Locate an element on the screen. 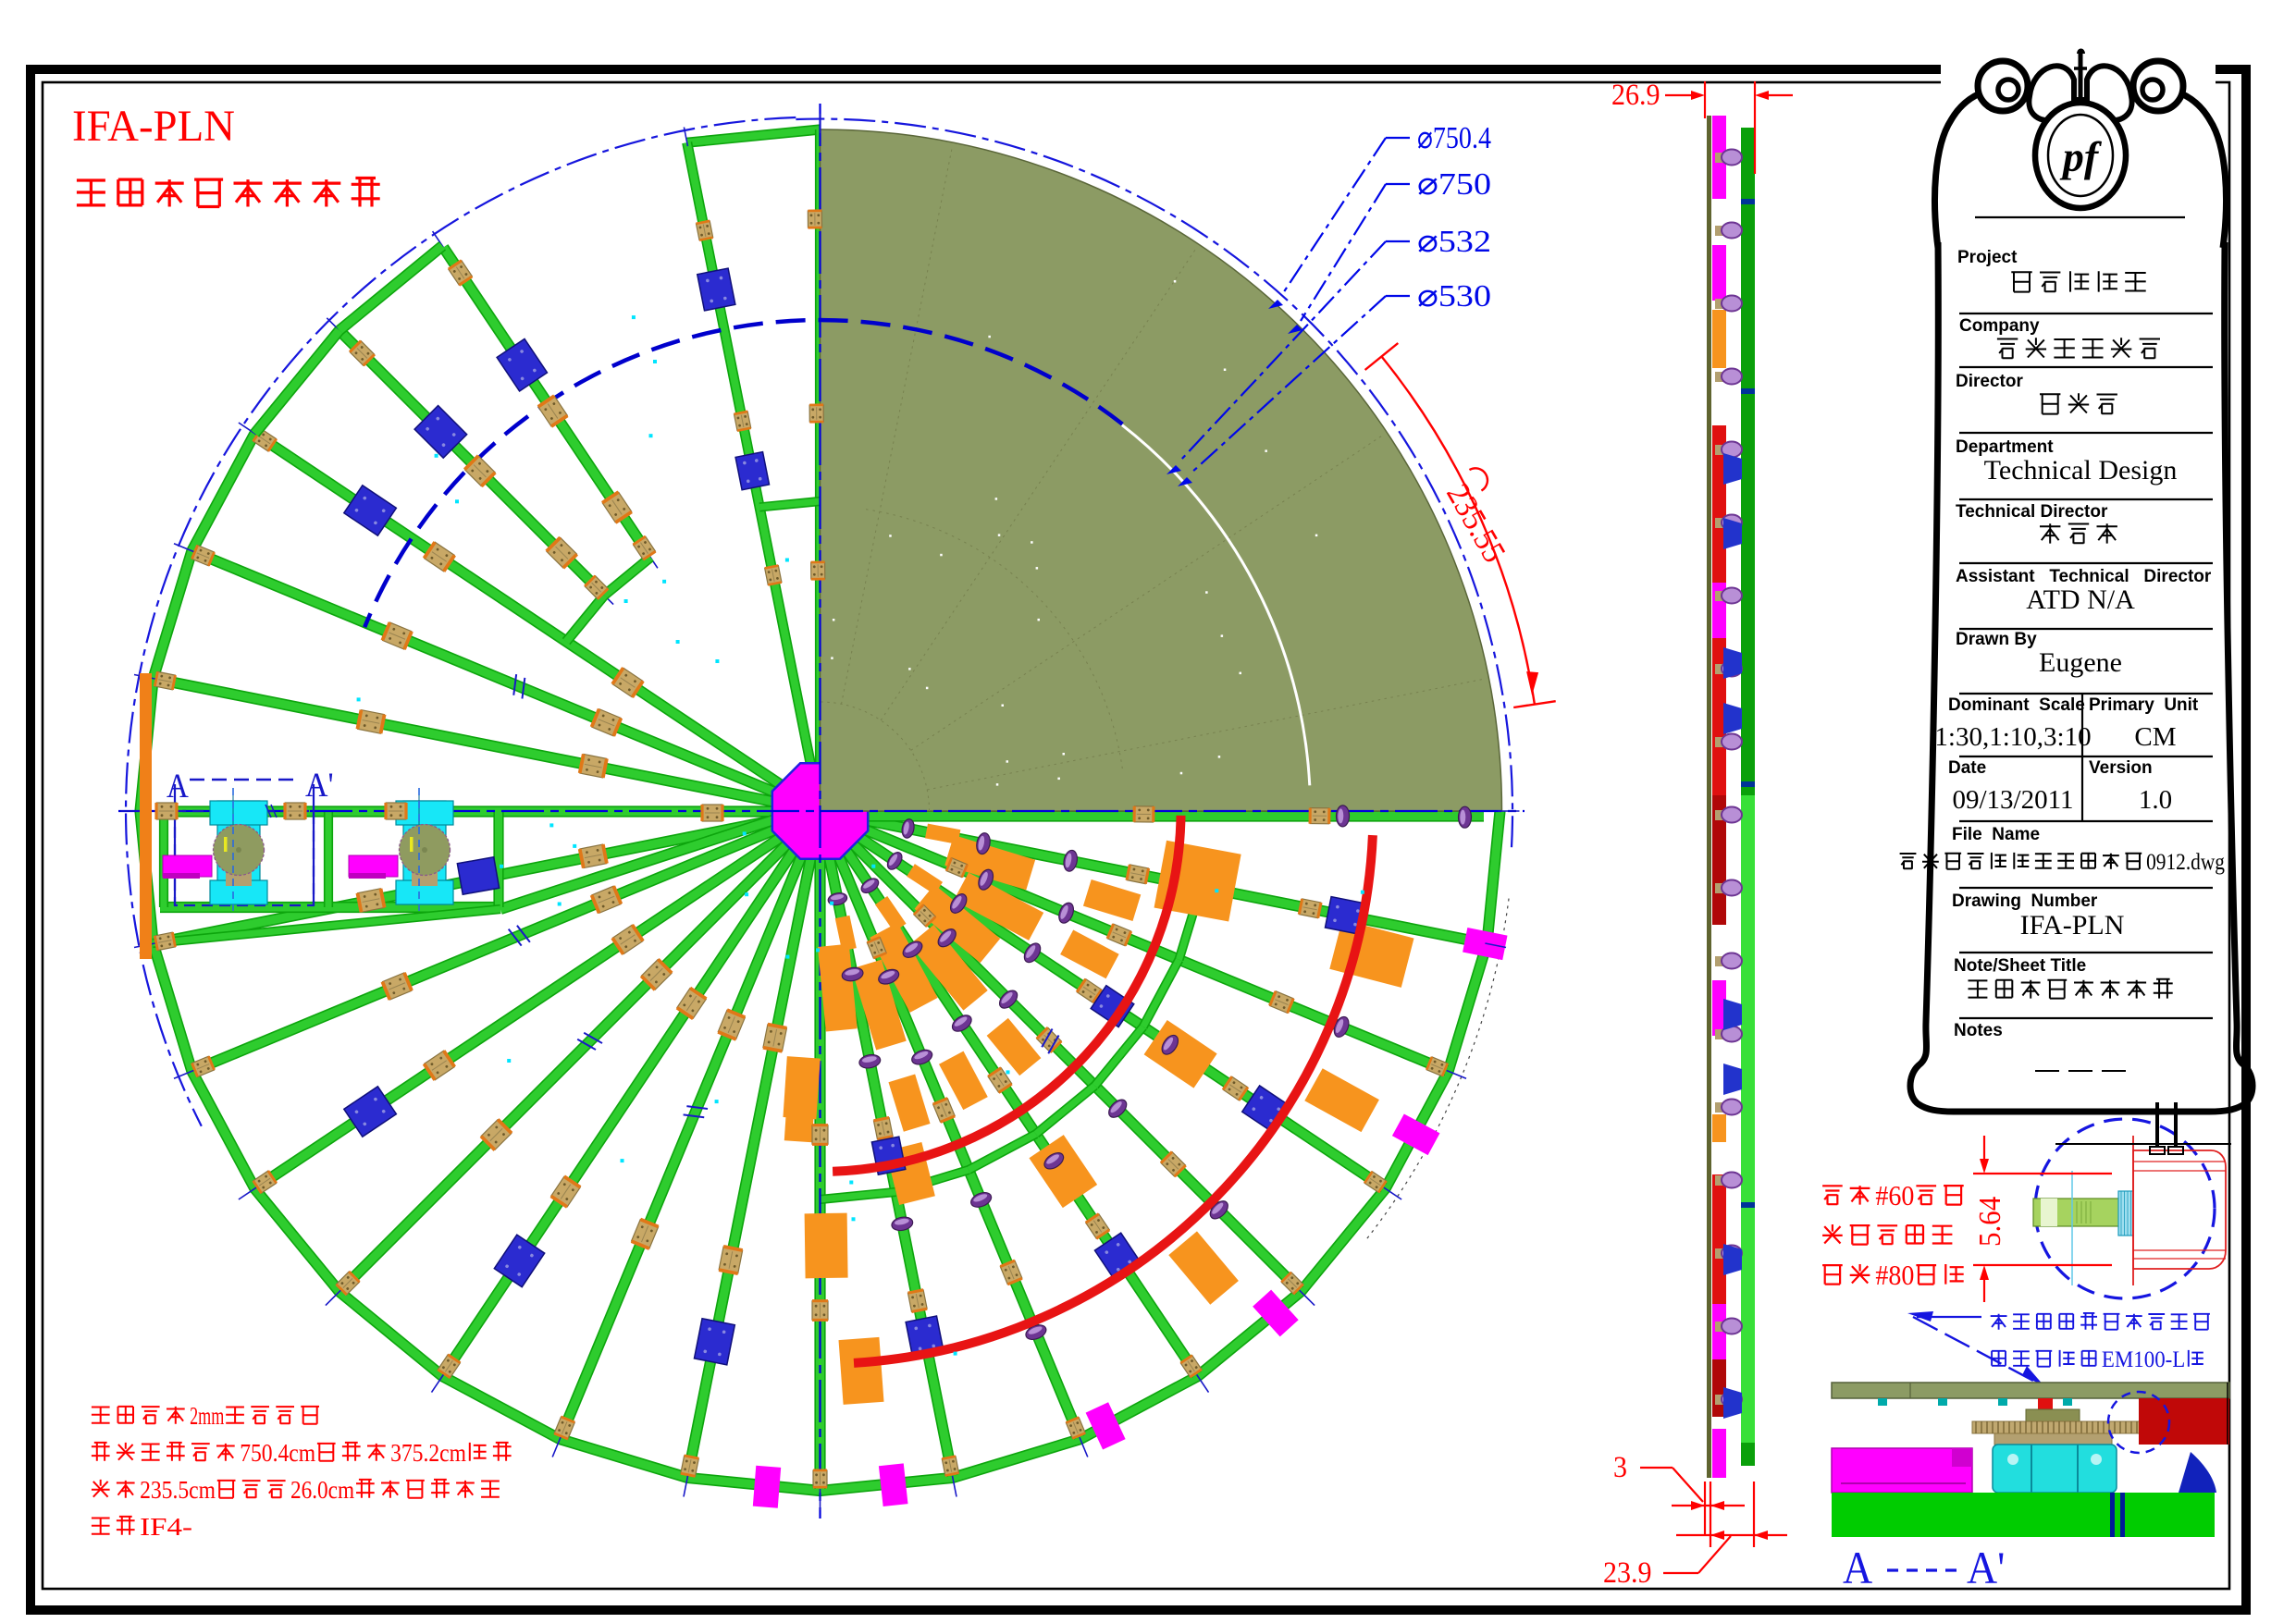  svg-text: 5.64 is located at coordinates (1990, 1222).